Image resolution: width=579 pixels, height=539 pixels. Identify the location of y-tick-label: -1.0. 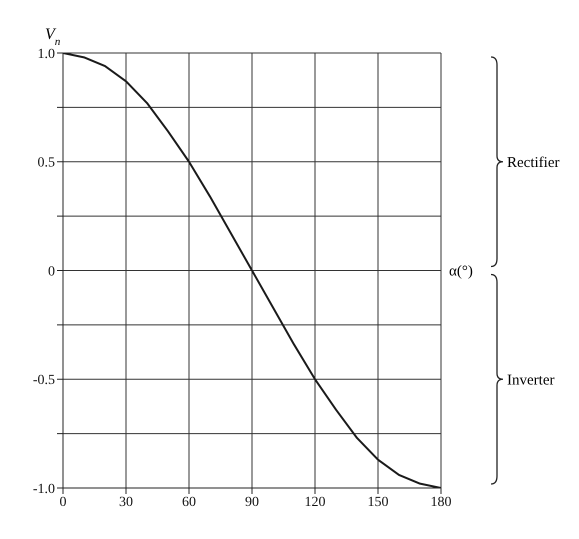
(43, 489).